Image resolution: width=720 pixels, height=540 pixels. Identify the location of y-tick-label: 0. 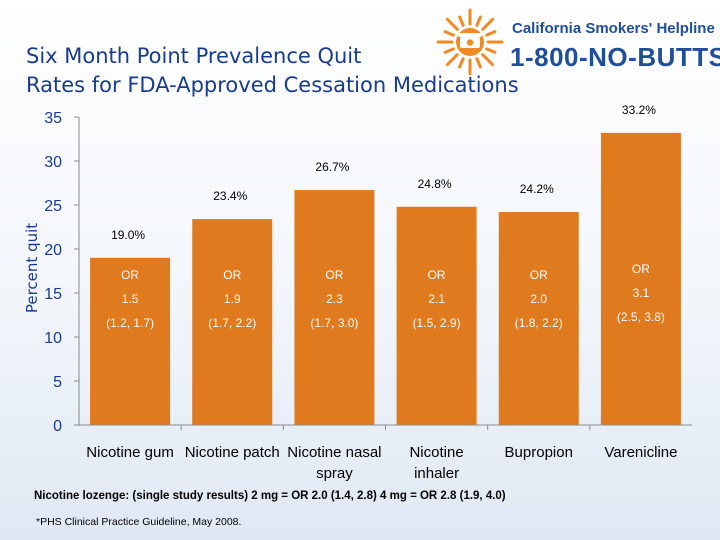
(57, 426).